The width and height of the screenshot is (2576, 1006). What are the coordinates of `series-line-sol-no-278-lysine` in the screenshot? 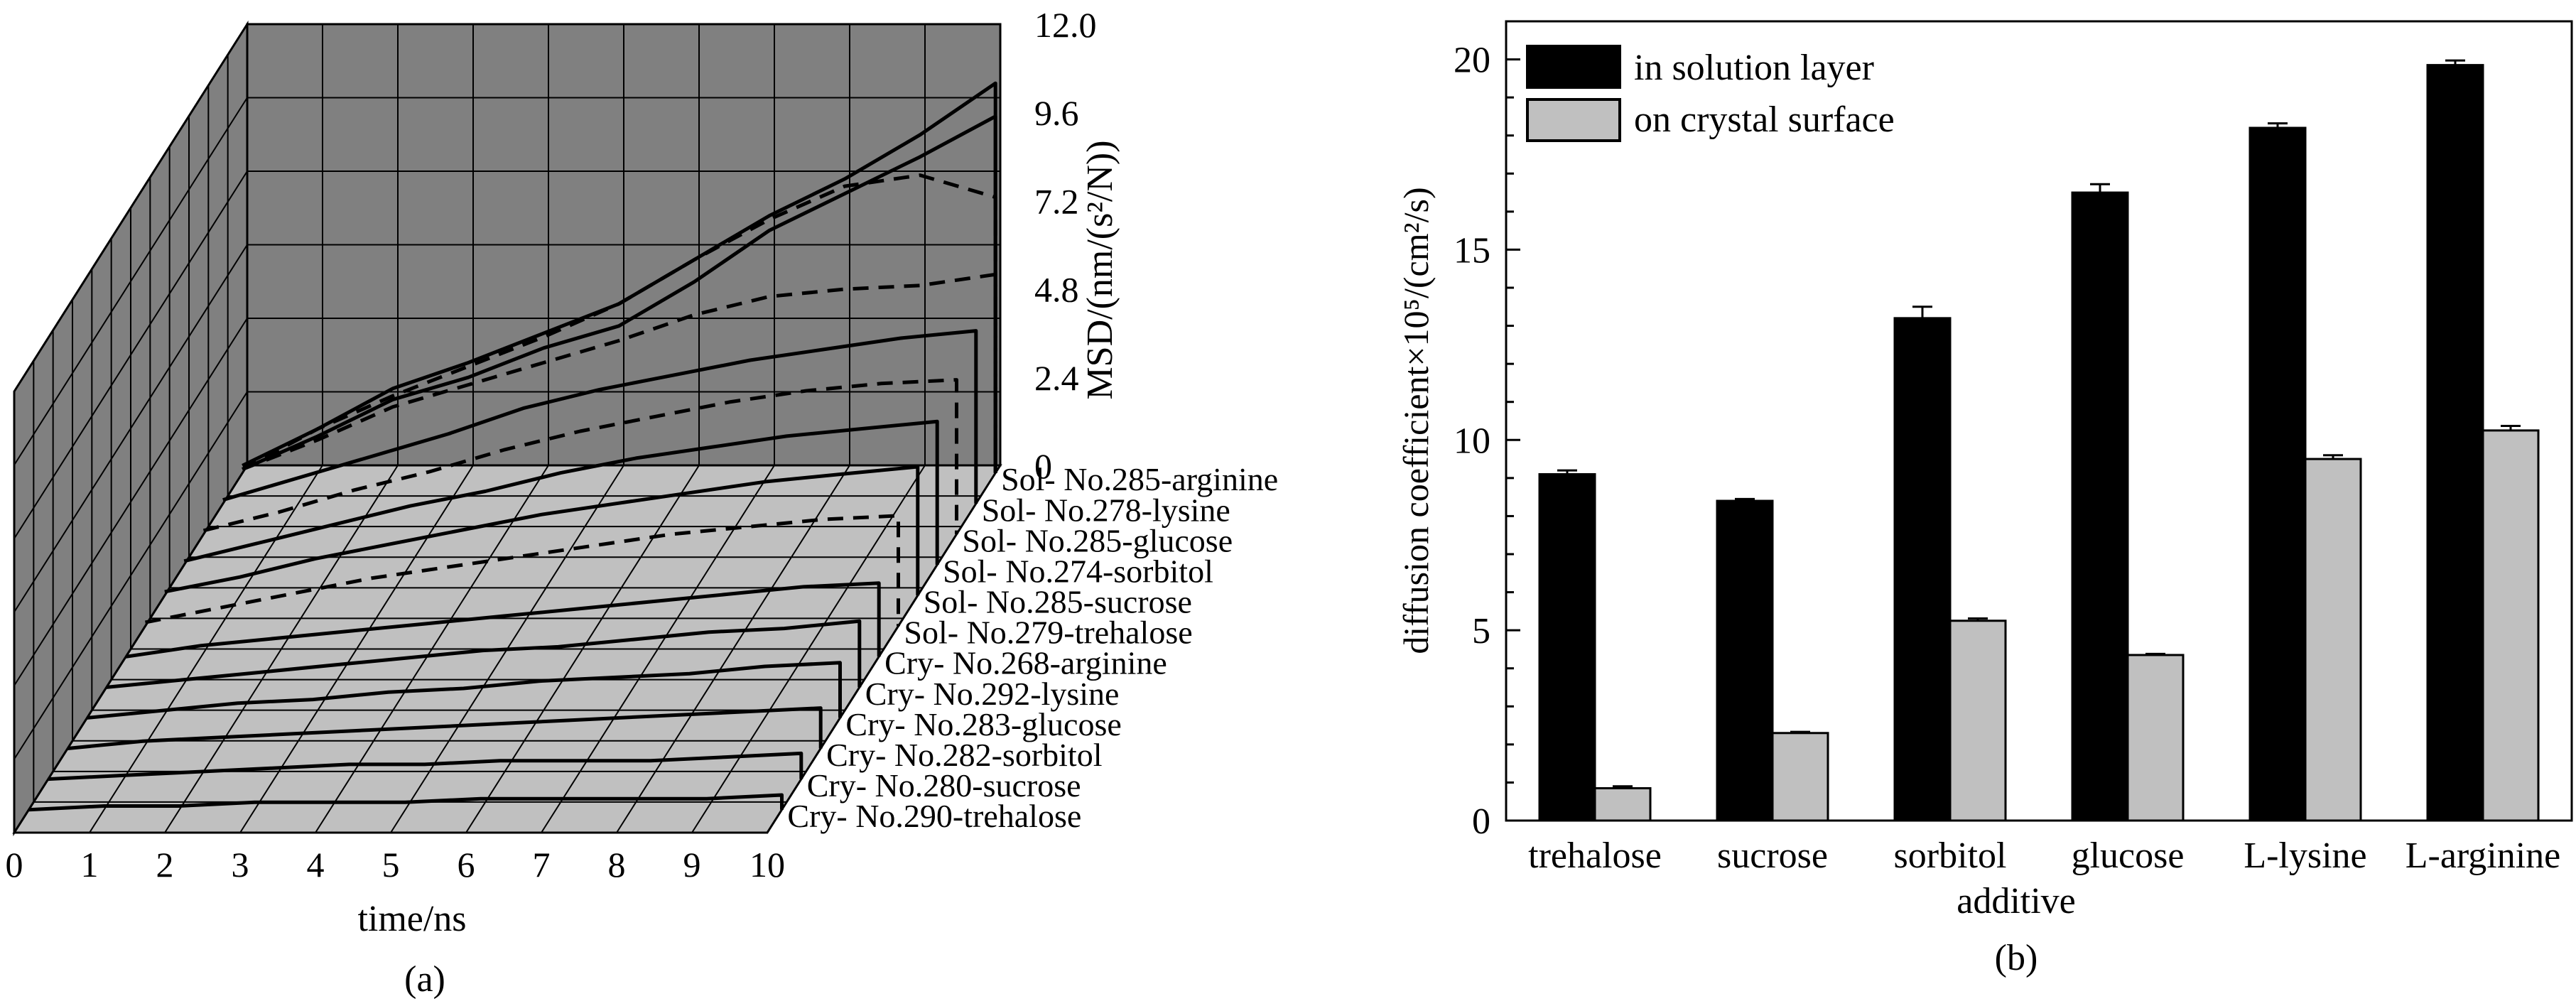 It's located at (600, 416).